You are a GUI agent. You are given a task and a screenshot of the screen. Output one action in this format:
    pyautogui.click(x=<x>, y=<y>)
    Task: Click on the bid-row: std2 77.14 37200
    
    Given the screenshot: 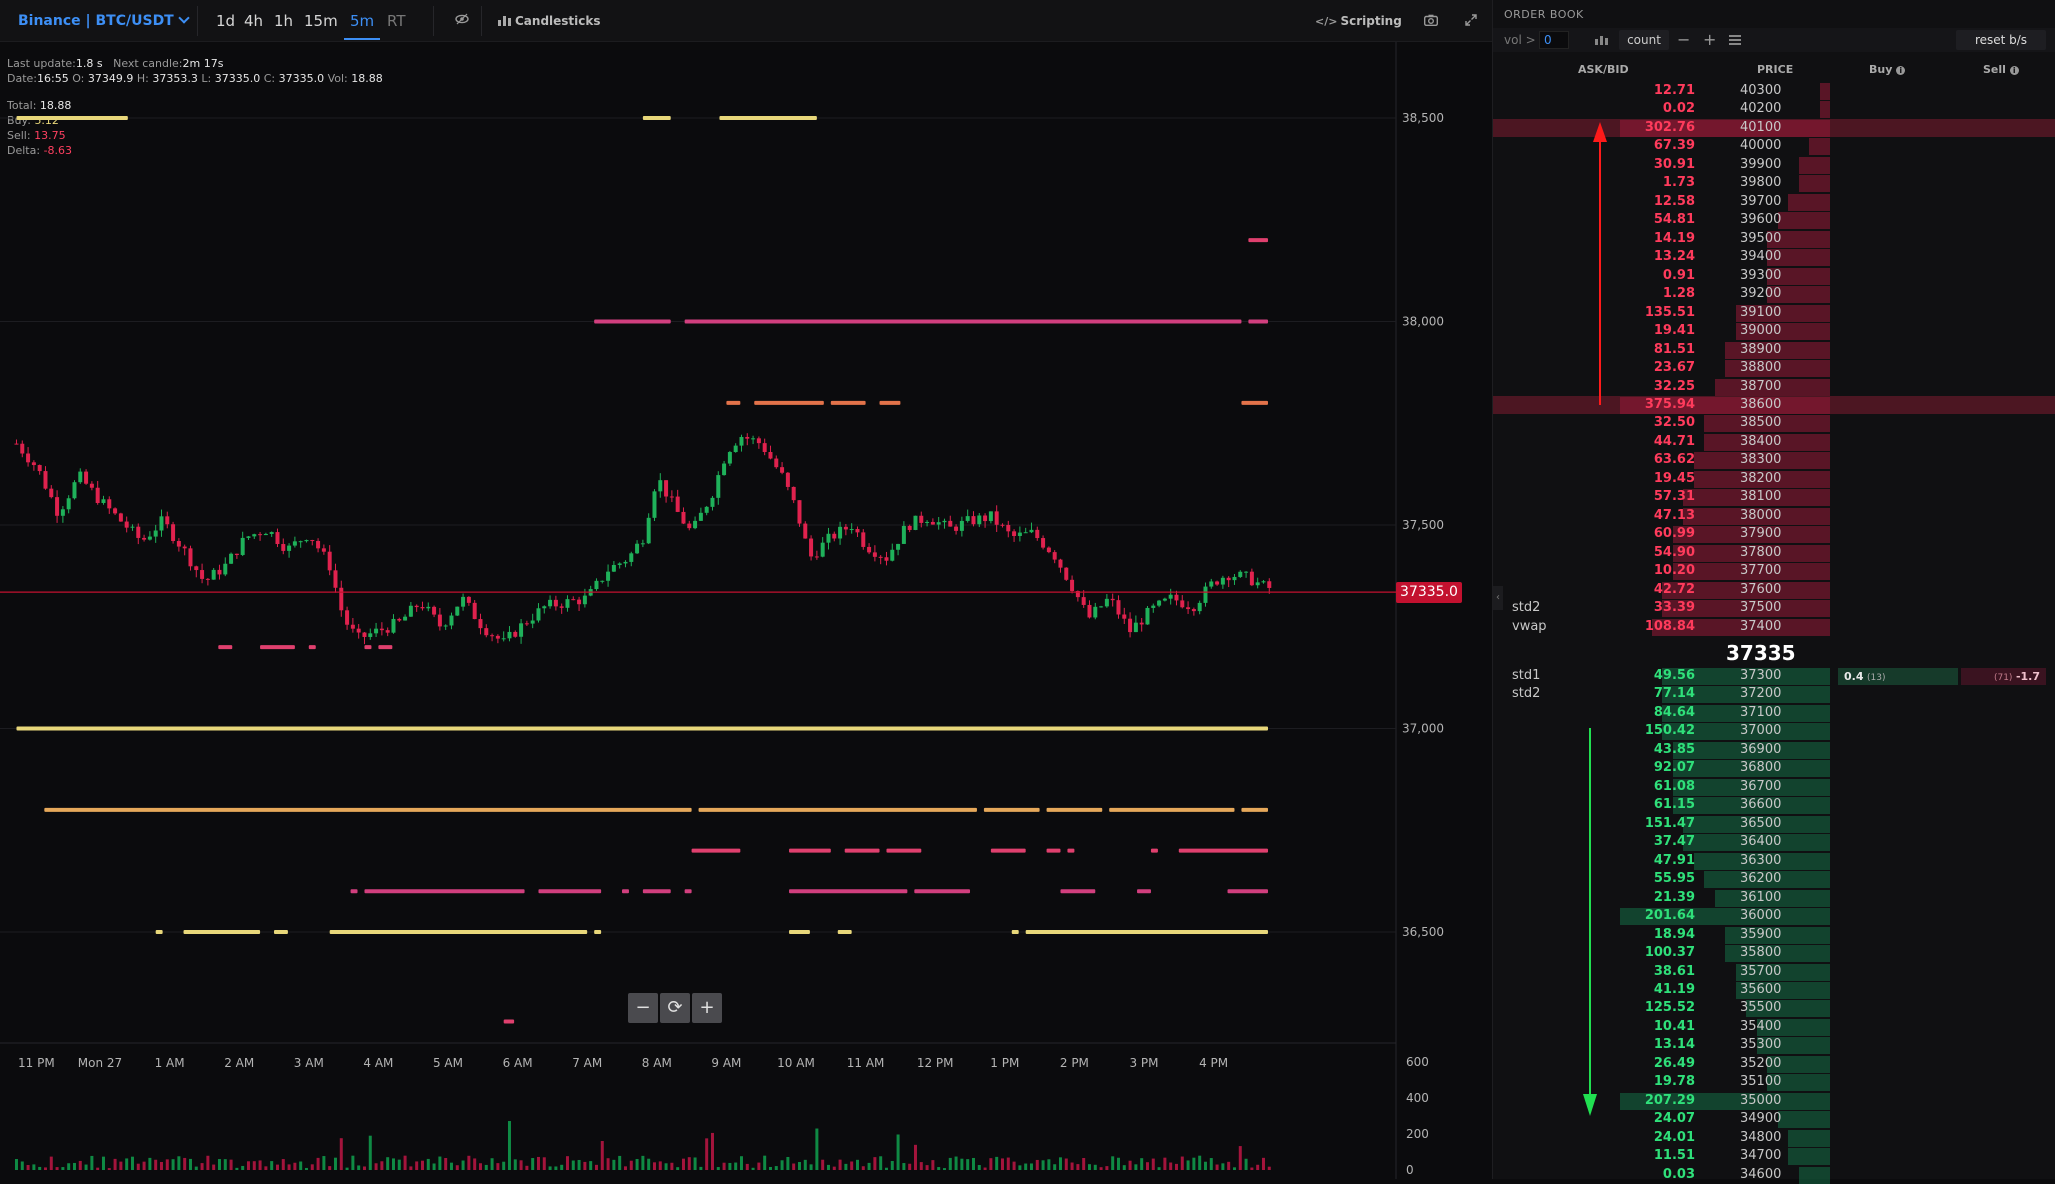 What is the action you would take?
    pyautogui.click(x=1774, y=694)
    